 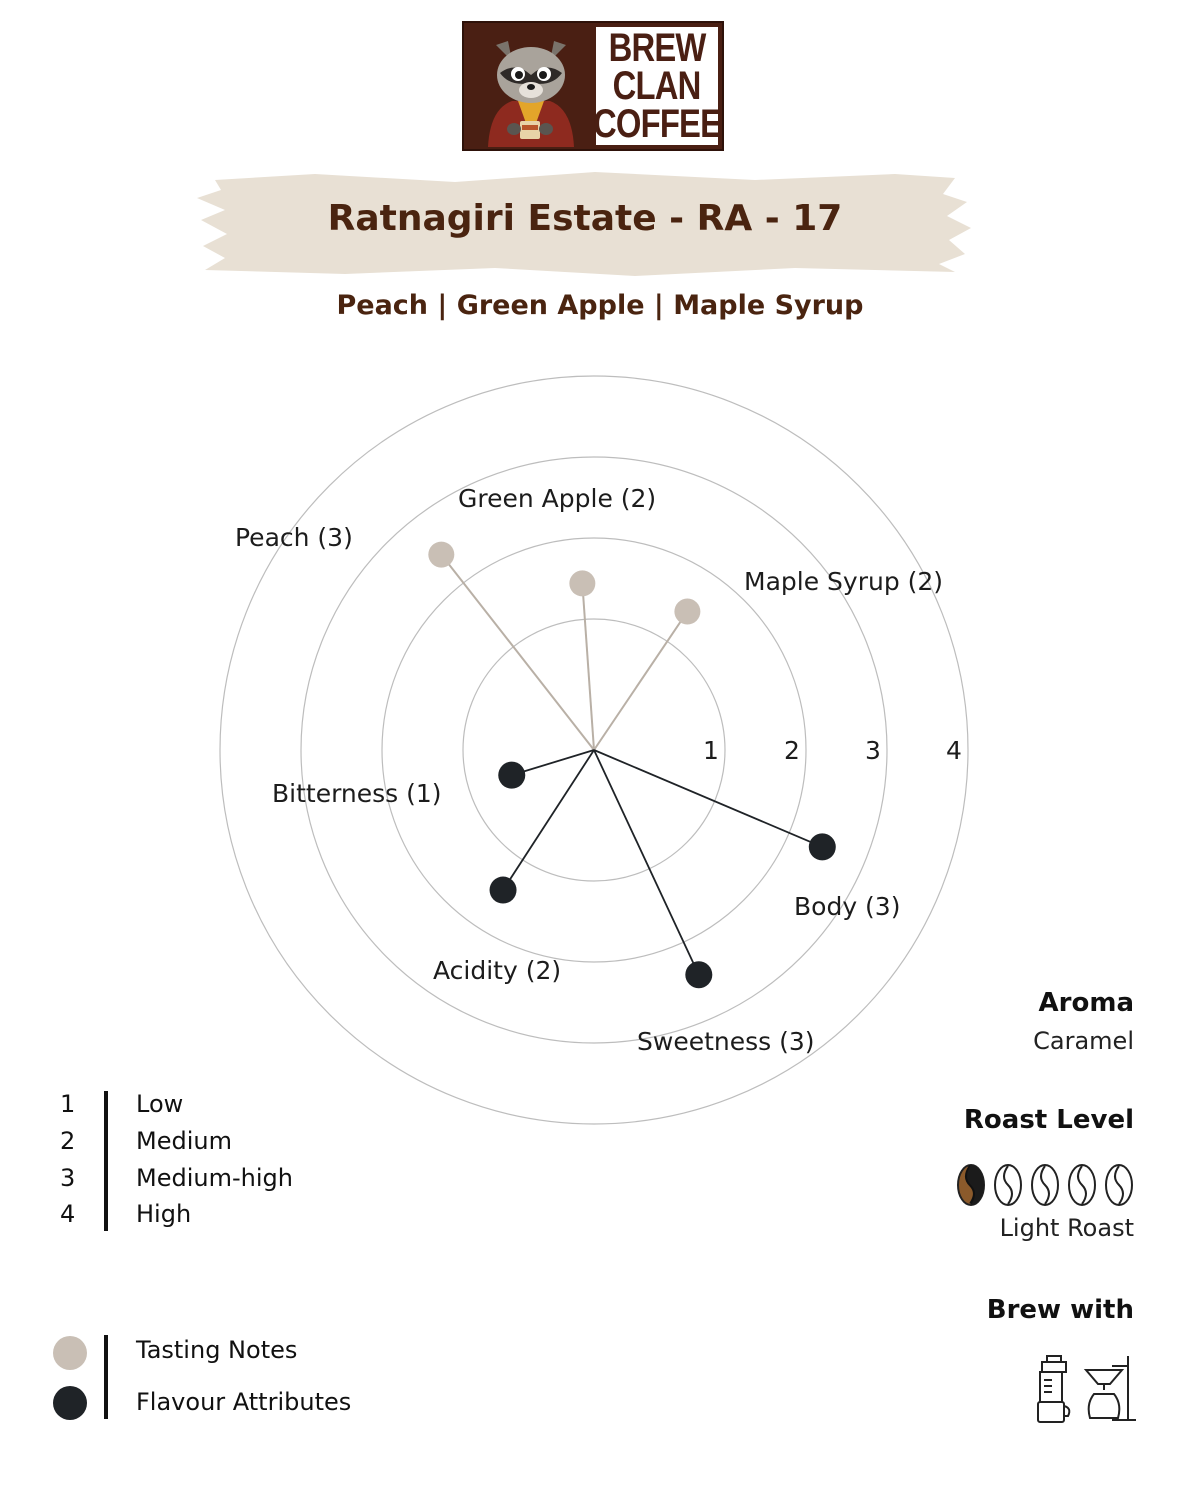 I want to click on brand-line-1: BREW, so click(x=657, y=48).